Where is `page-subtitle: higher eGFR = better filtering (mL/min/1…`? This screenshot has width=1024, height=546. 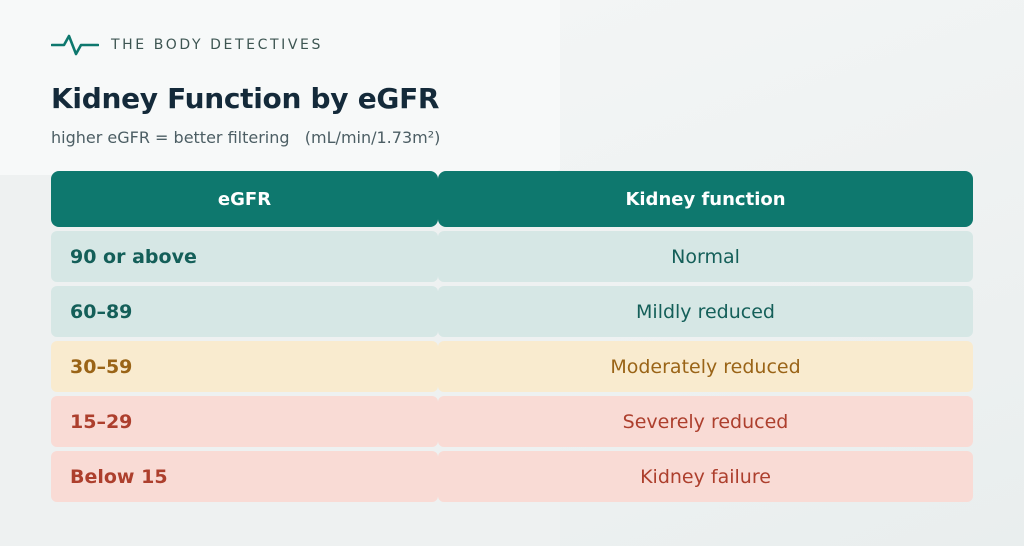 page-subtitle: higher eGFR = better filtering (mL/min/1… is located at coordinates (246, 137).